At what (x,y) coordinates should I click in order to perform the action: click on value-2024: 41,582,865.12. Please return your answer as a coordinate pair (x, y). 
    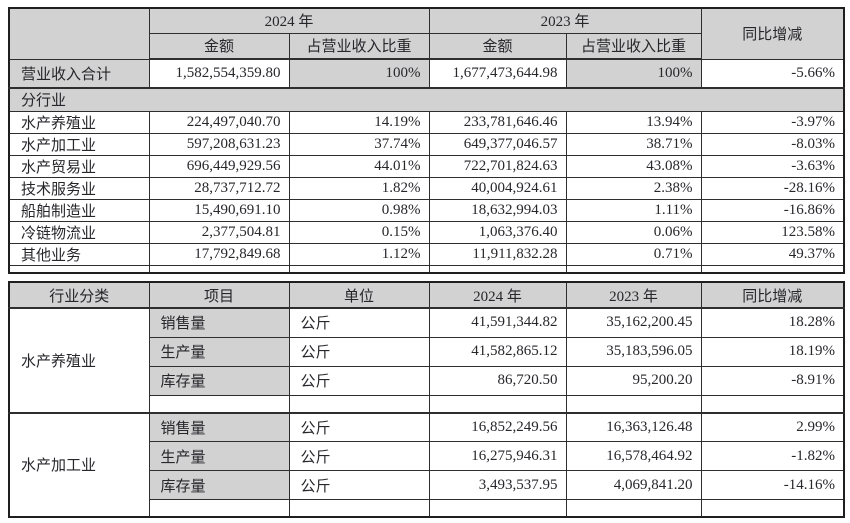
    Looking at the image, I should click on (497, 351).